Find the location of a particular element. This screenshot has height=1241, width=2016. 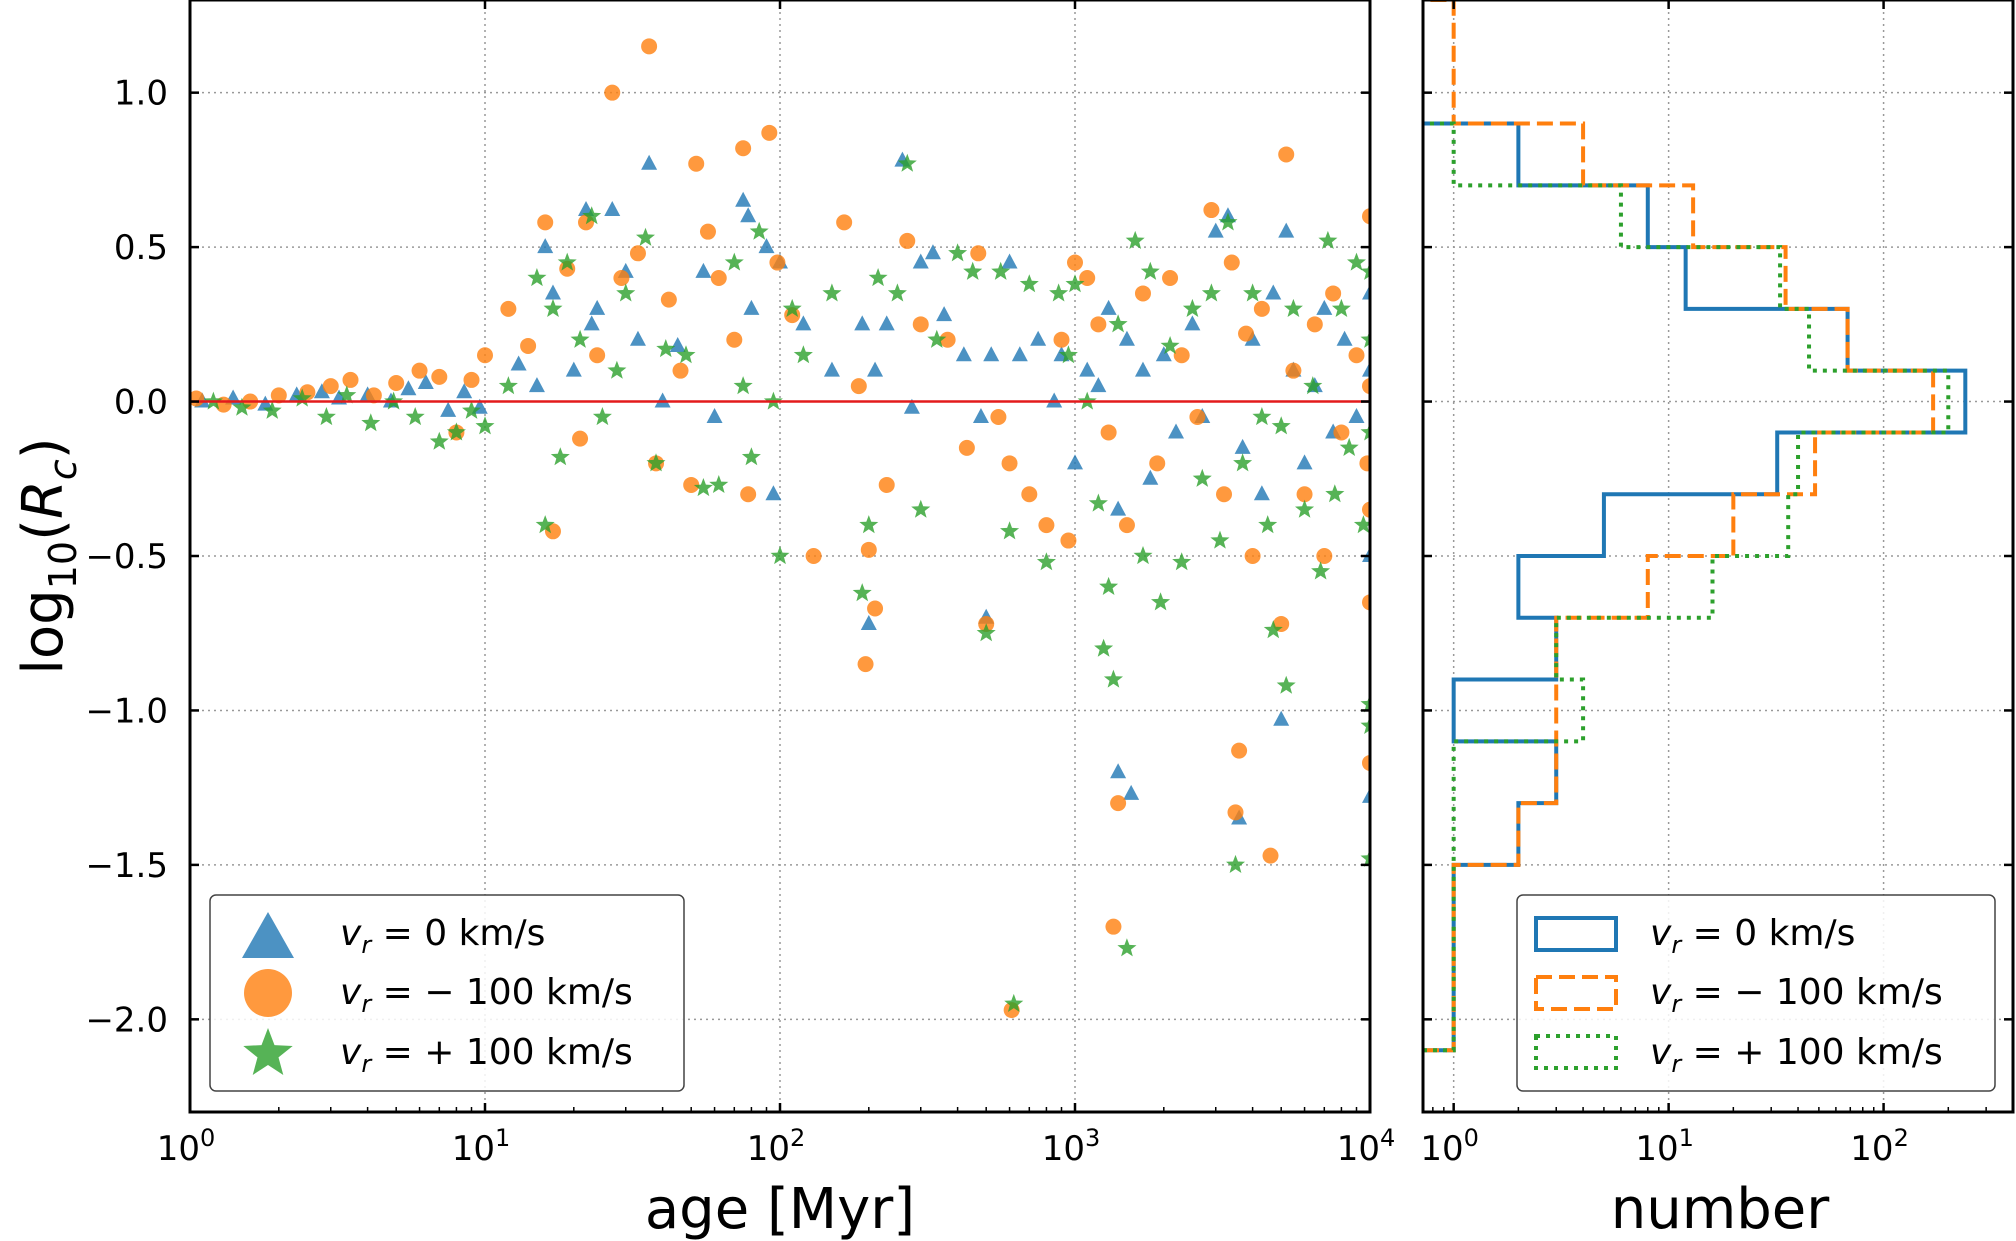

legend-solid-swatch is located at coordinates (1576, 934).